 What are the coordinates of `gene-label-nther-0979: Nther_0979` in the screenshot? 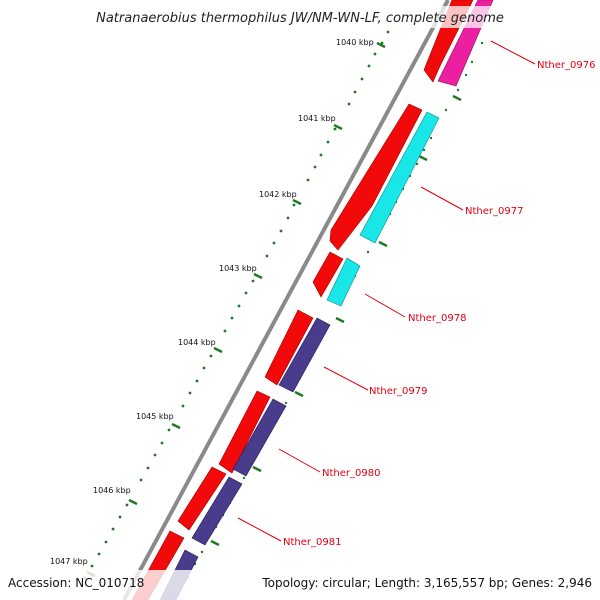 It's located at (398, 391).